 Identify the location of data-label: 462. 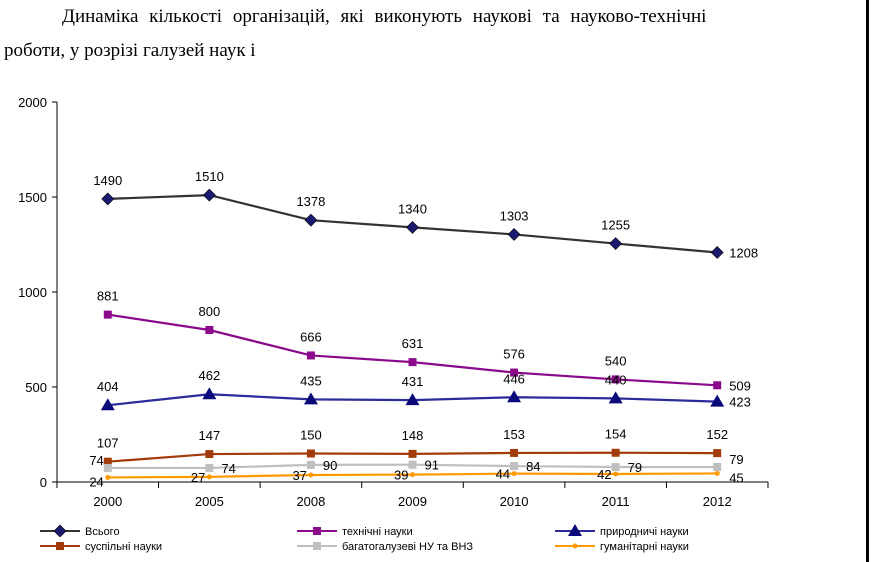
(210, 375).